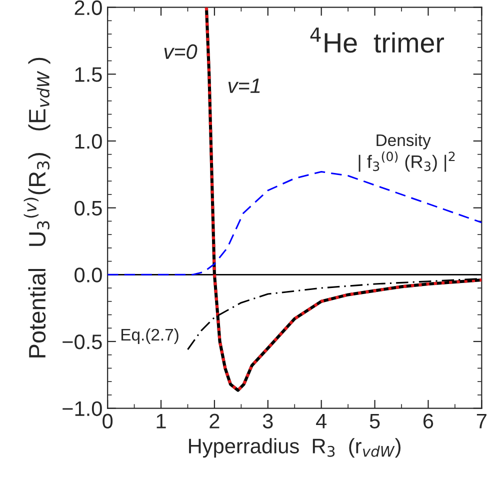 The width and height of the screenshot is (489, 489). What do you see at coordinates (428, 421) in the screenshot?
I see `x-tick-label: 6` at bounding box center [428, 421].